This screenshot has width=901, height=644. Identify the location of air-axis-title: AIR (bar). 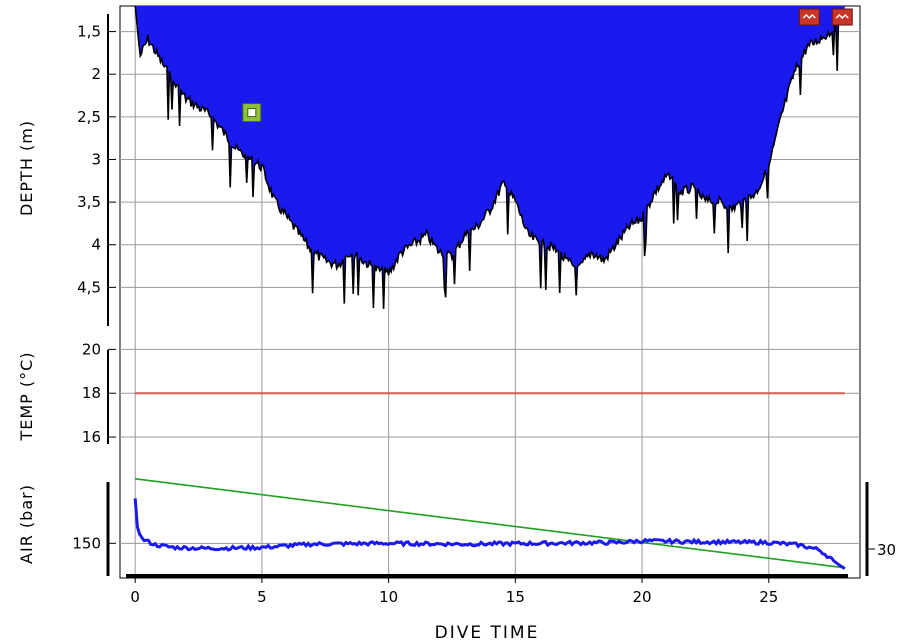
(26, 524).